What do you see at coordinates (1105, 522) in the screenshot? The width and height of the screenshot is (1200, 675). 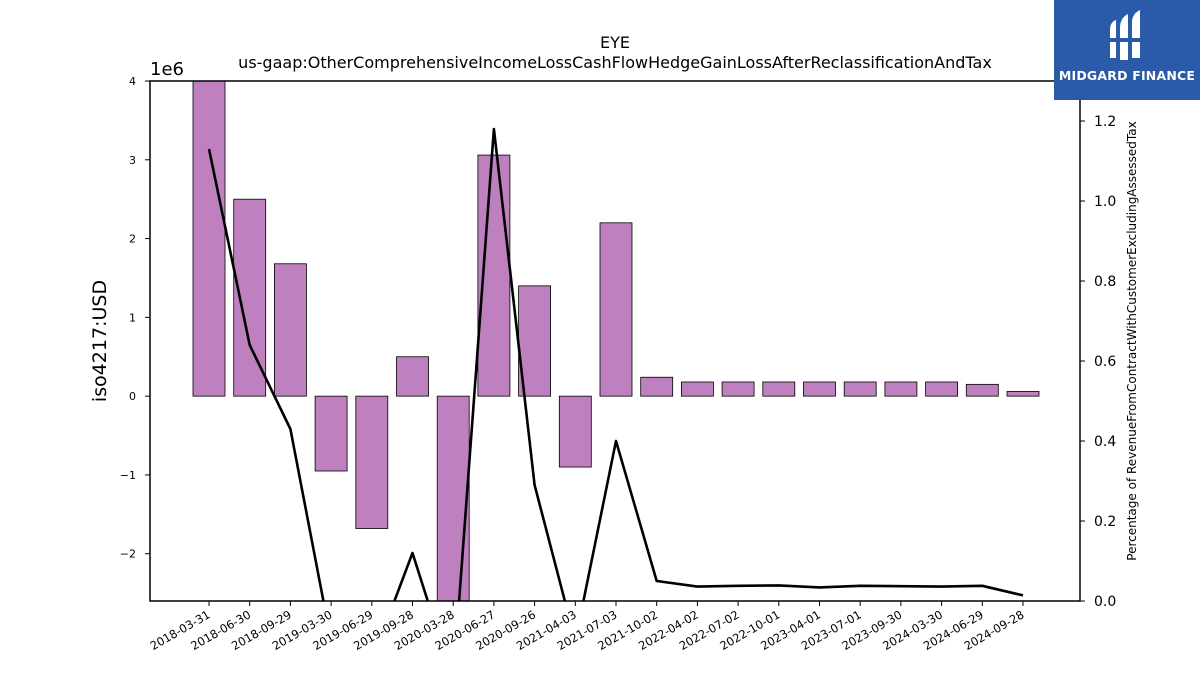 I see `y2-tick-label: 0.2` at bounding box center [1105, 522].